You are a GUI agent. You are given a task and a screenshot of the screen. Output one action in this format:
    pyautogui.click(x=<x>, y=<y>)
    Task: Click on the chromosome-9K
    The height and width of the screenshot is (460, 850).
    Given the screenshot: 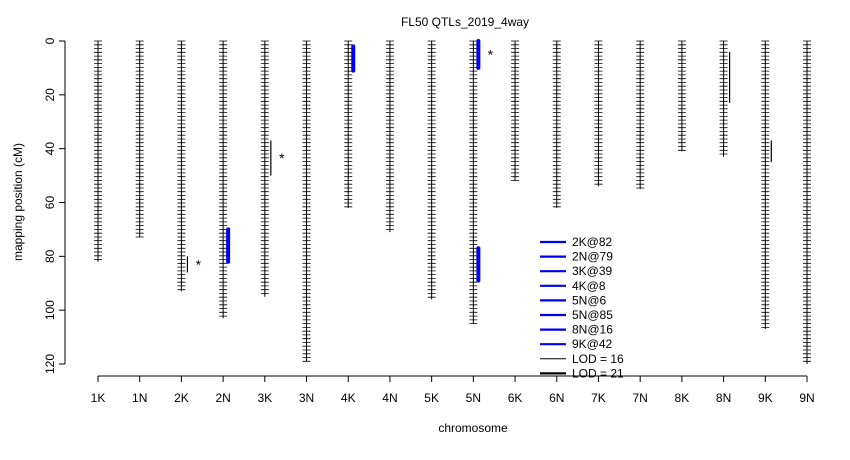 What is the action you would take?
    pyautogui.click(x=765, y=185)
    